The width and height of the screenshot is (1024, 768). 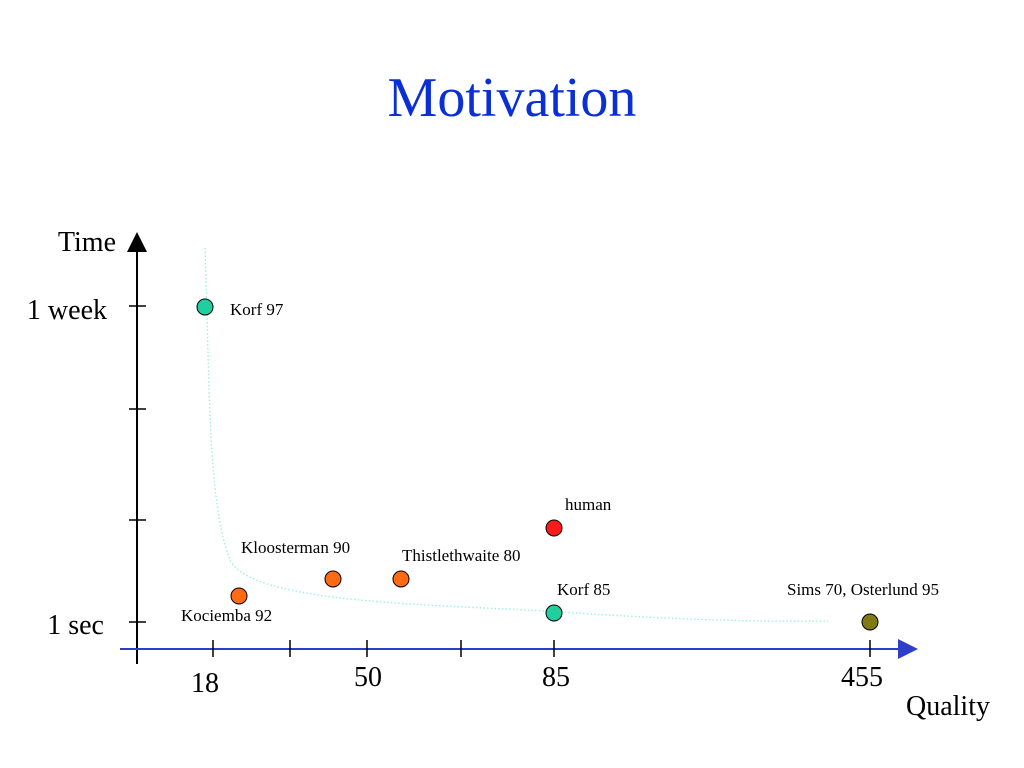 I want to click on x-tick-label-50: 50, so click(x=368, y=677).